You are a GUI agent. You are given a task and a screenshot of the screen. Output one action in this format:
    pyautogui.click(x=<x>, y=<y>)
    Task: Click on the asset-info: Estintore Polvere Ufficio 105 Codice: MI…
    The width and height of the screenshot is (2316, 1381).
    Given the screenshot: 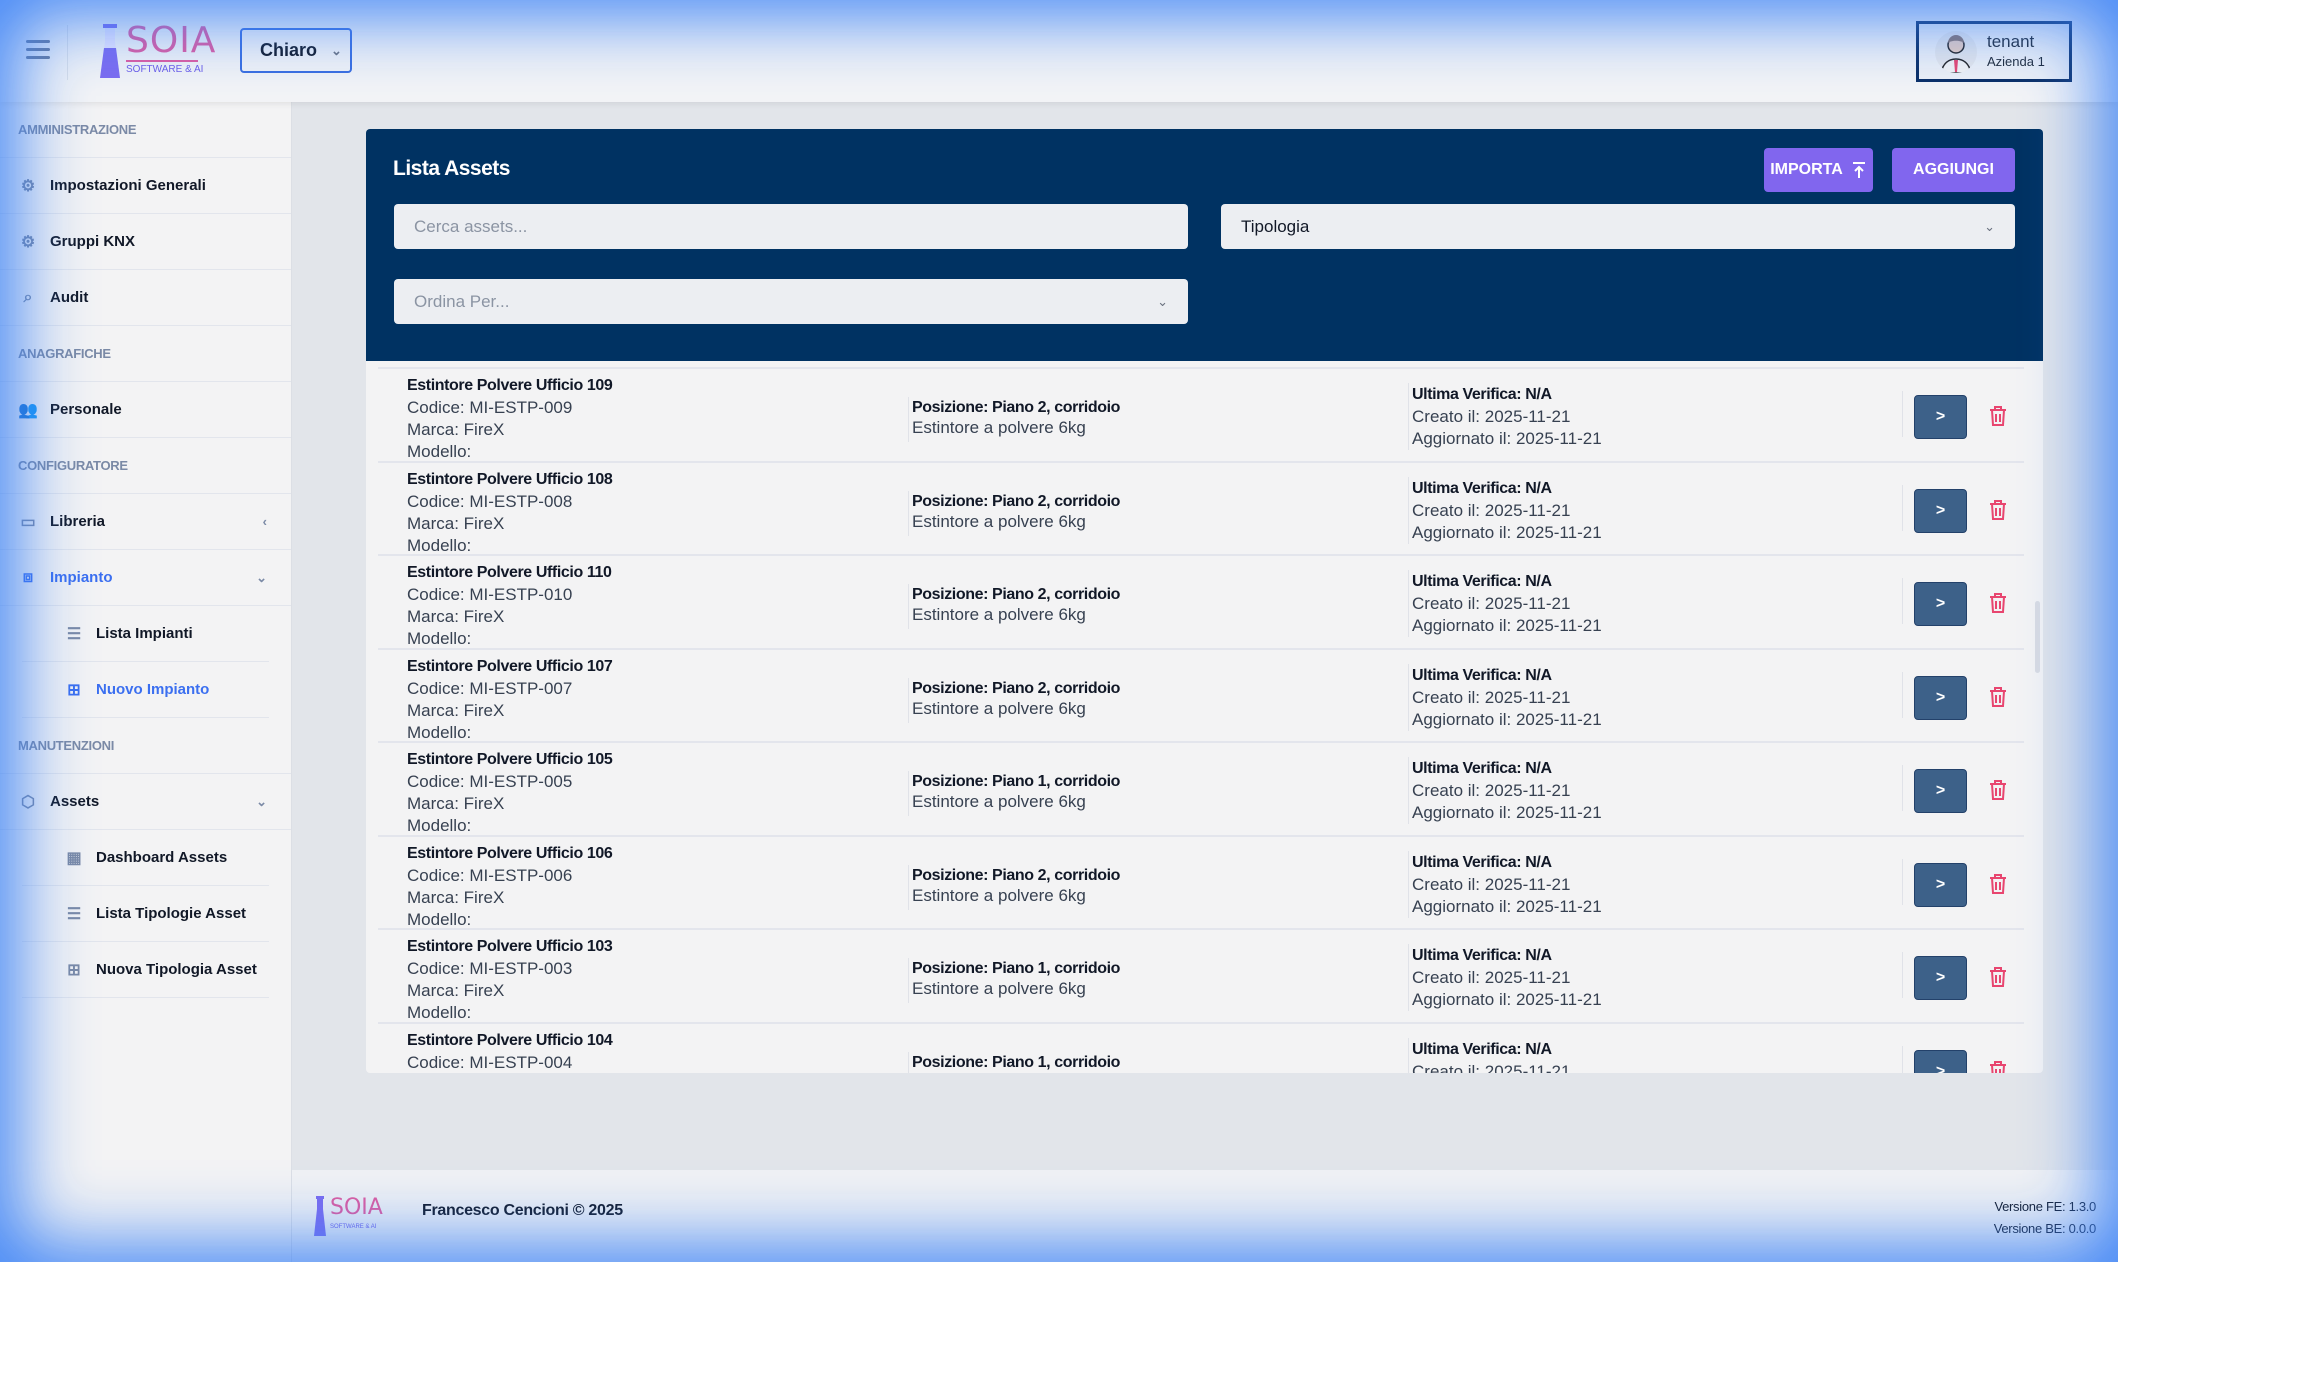 What is the action you would take?
    pyautogui.click(x=510, y=792)
    